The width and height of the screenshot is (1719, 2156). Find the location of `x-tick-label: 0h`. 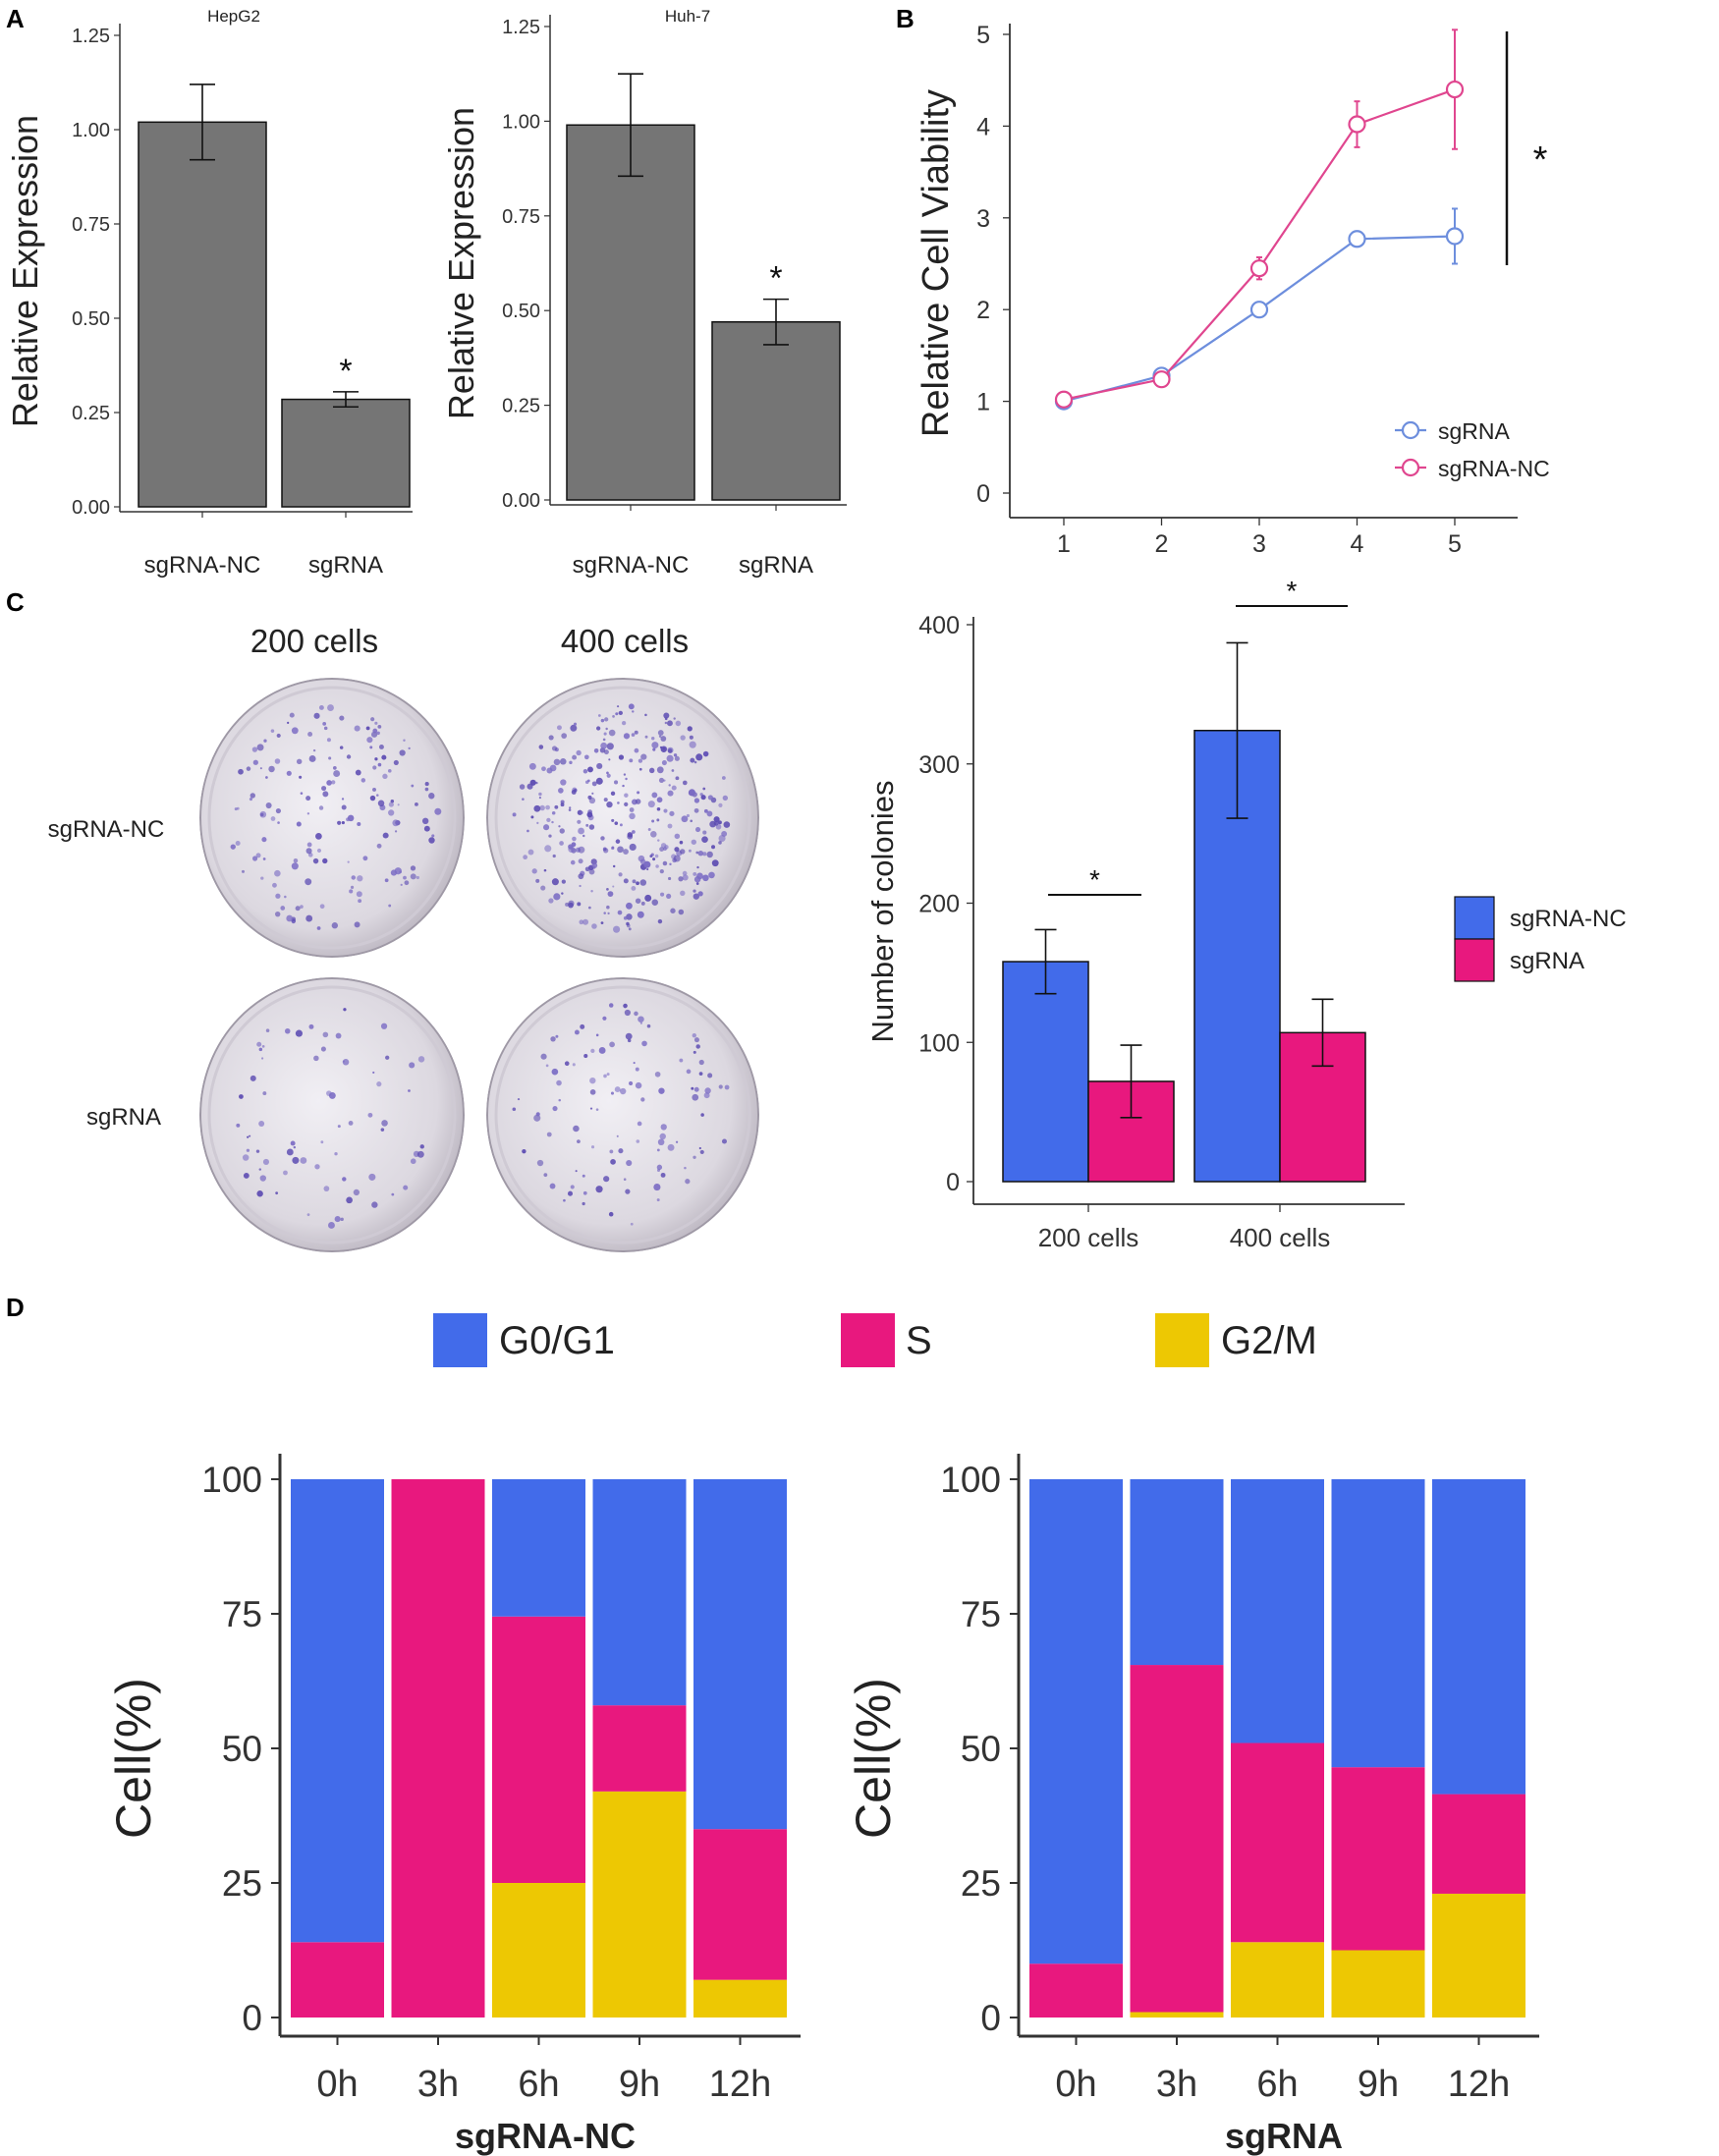

x-tick-label: 0h is located at coordinates (337, 2084).